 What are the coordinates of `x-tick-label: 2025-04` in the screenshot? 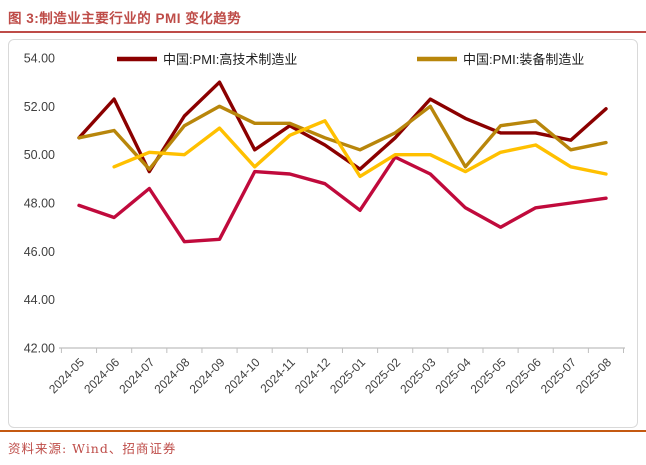 It's located at (453, 375).